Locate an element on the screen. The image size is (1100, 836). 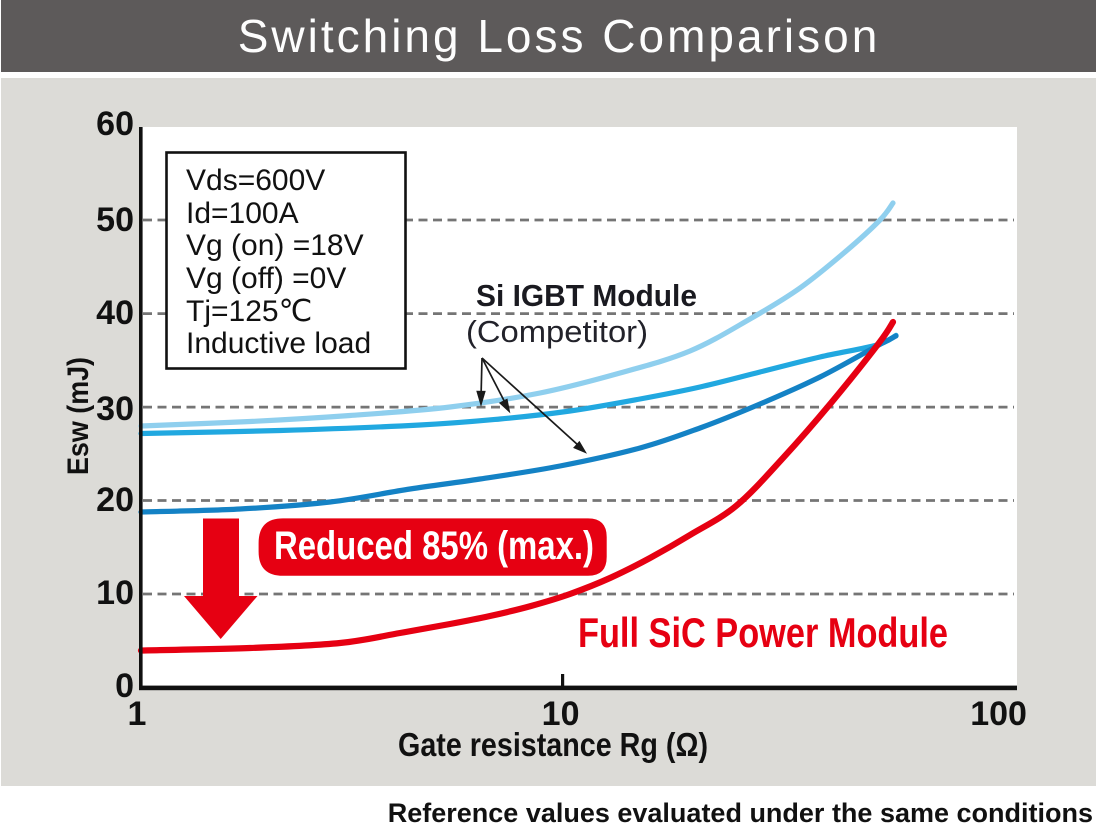
svg-text: Inductive load is located at coordinates (278, 343).